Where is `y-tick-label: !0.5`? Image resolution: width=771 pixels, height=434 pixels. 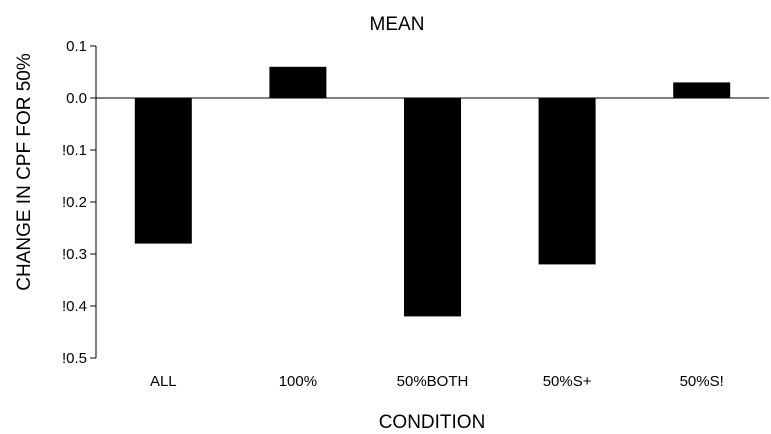
y-tick-label: !0.5 is located at coordinates (74, 358).